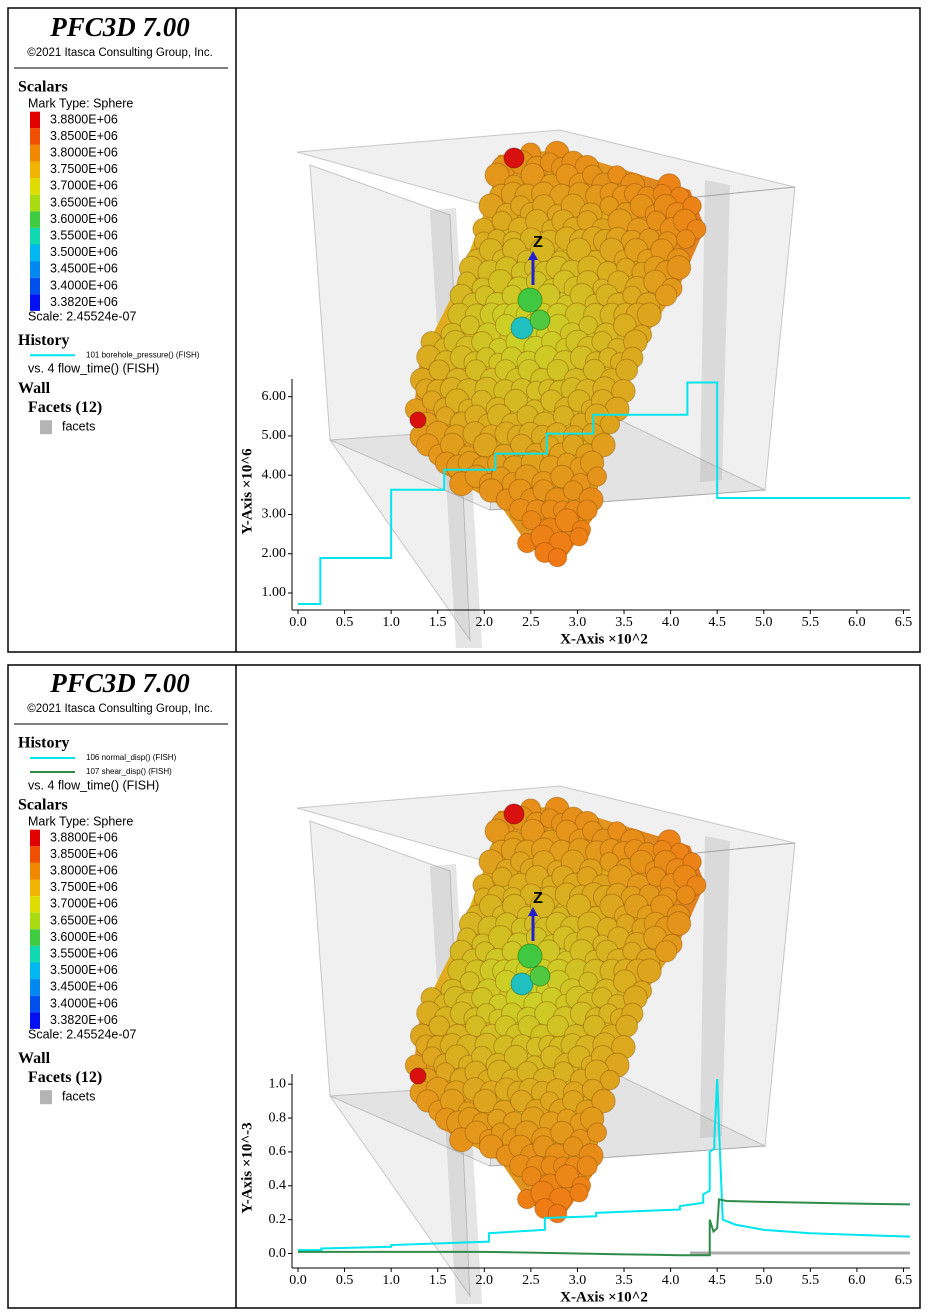 Image resolution: width=931 pixels, height=1314 pixels. Describe the element at coordinates (119, 27) in the screenshot. I see `app-title: PFC3D 7.00` at that location.